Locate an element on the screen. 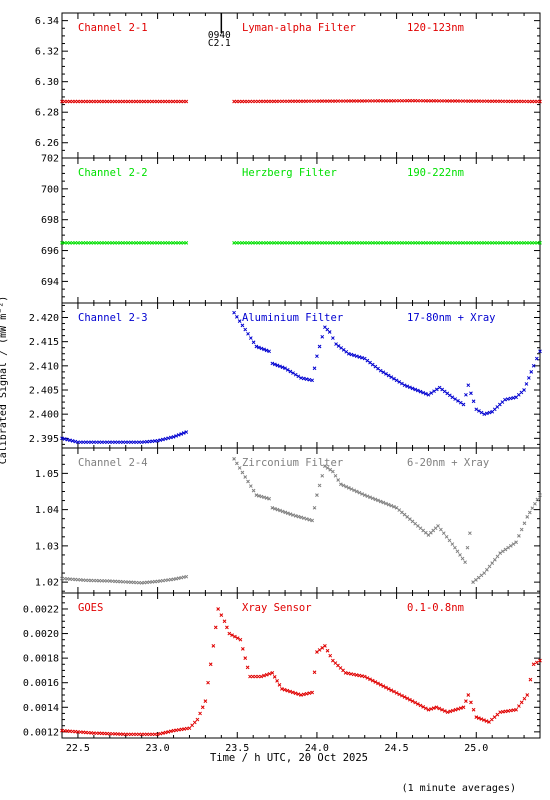 This screenshot has width=550, height=800. x-tick-label: 23.0 is located at coordinates (158, 748).